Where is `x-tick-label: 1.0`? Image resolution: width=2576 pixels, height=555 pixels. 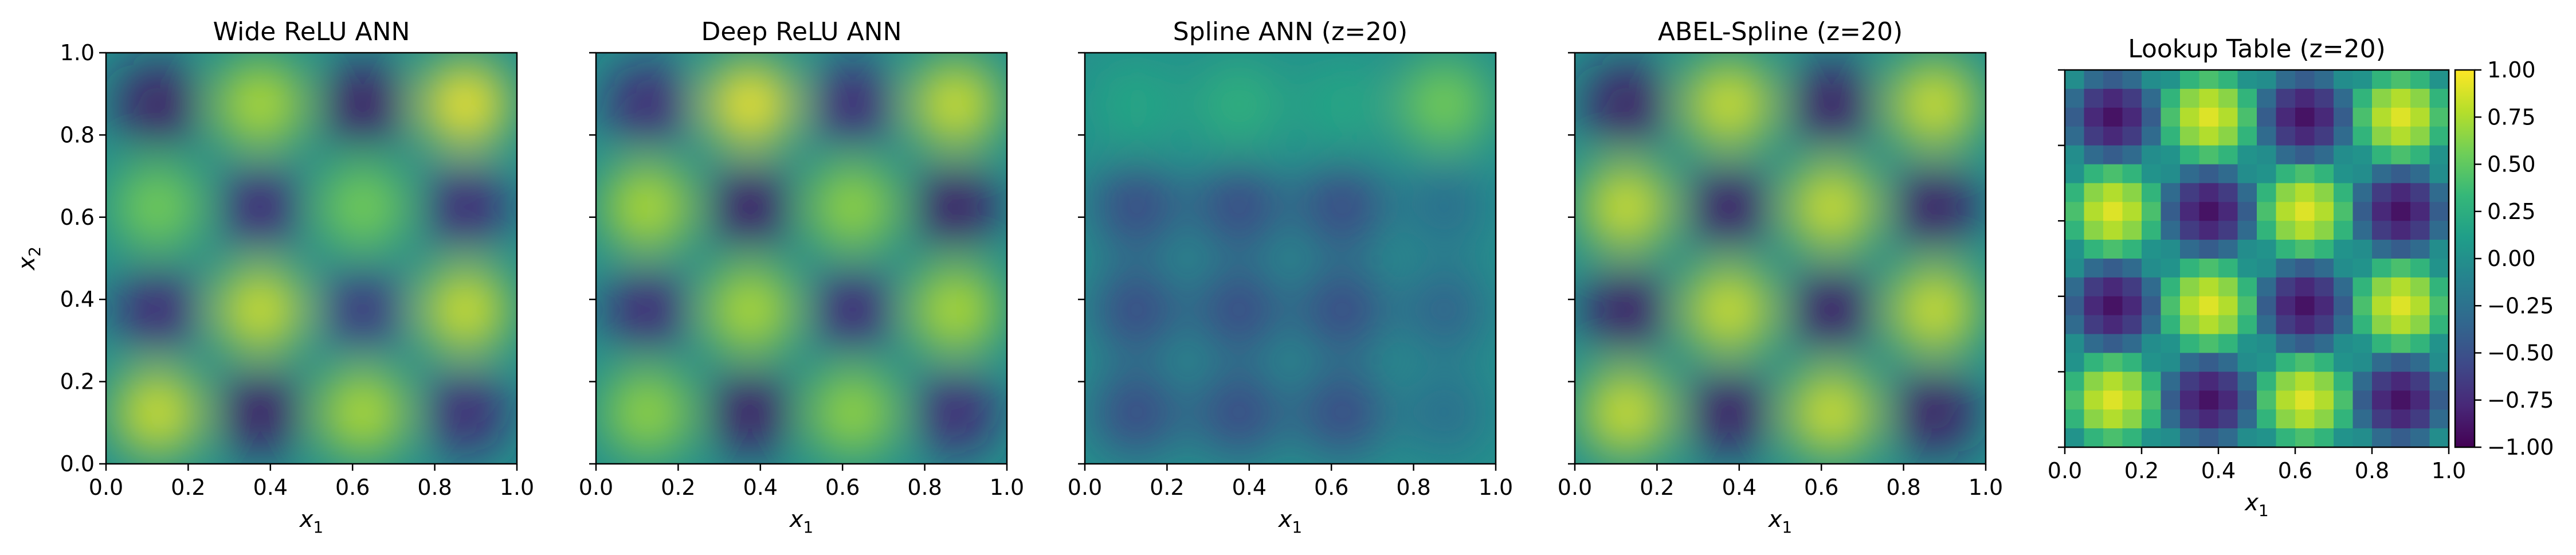 x-tick-label: 1.0 is located at coordinates (1007, 487).